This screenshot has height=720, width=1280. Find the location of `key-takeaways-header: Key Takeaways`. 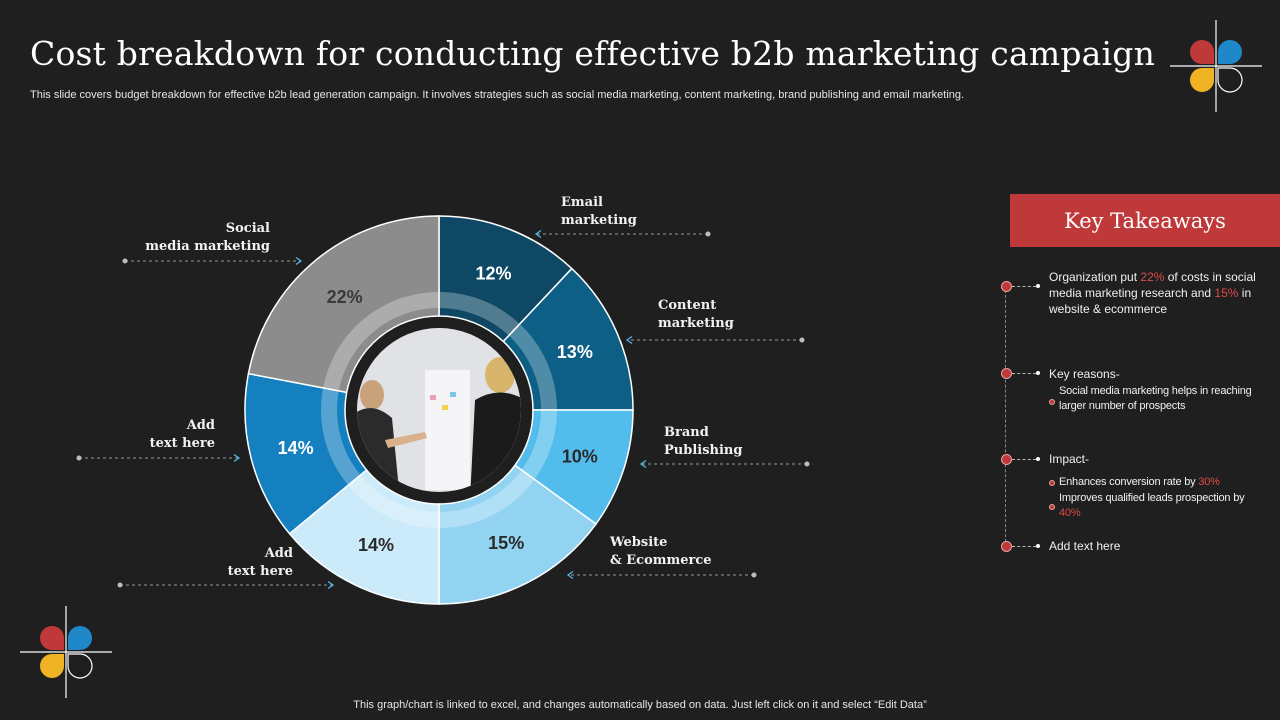

key-takeaways-header: Key Takeaways is located at coordinates (1145, 220).